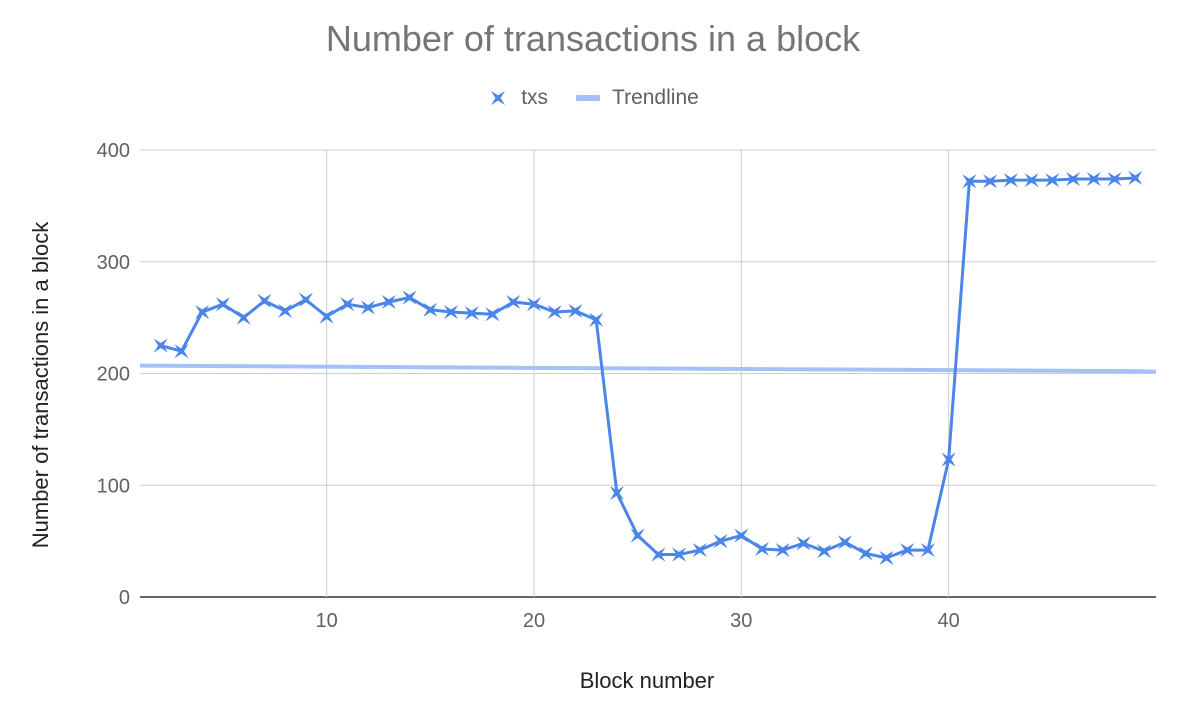  Describe the element at coordinates (517, 98) in the screenshot. I see `legend-item-txs: txs` at that location.